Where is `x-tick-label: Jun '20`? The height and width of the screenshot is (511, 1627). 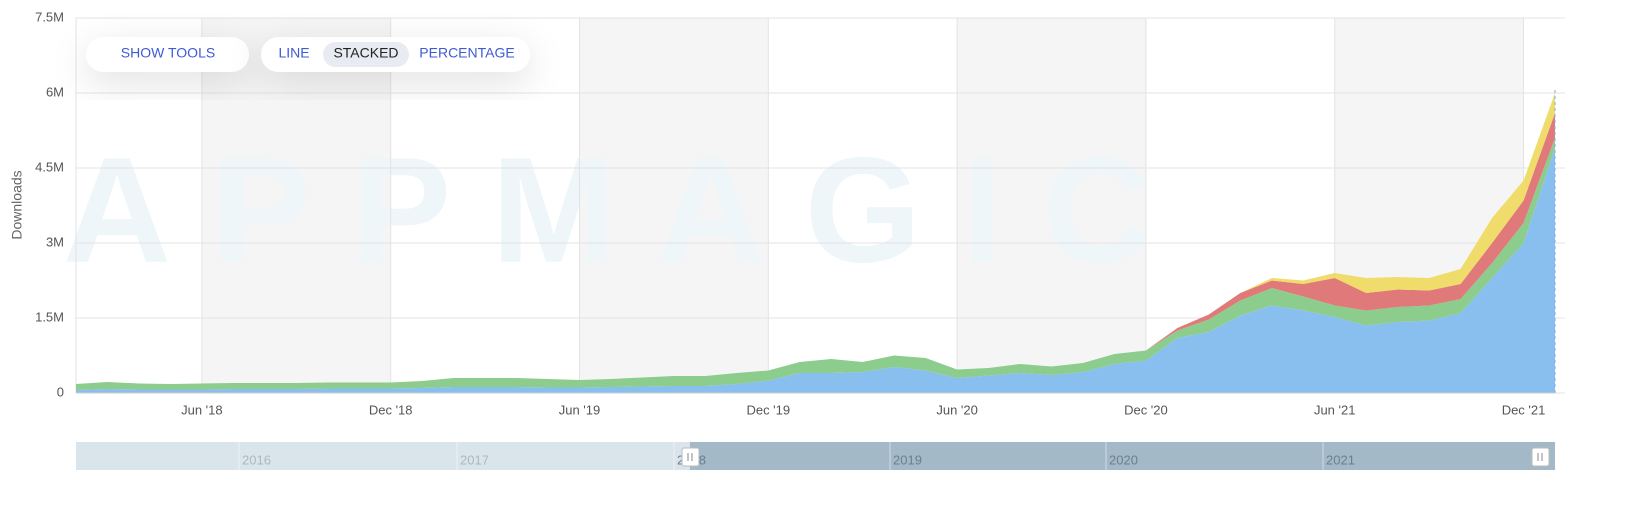
x-tick-label: Jun '20 is located at coordinates (957, 409).